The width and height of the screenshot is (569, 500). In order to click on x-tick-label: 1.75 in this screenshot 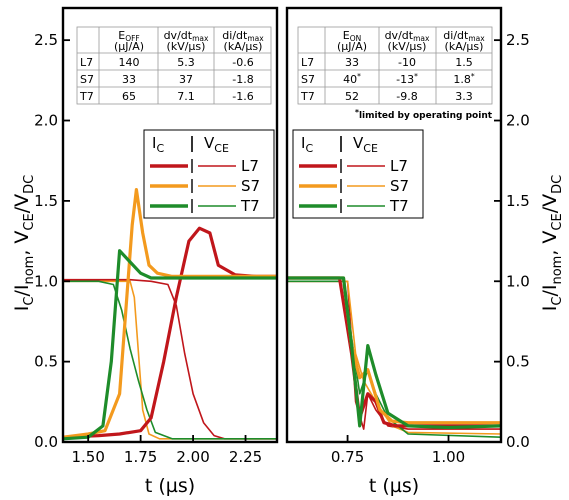, I will do `click(140, 457)`.